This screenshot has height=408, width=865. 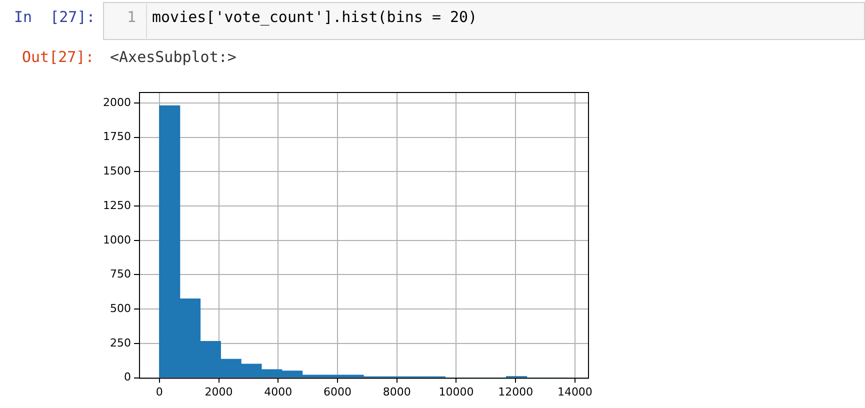 I want to click on x-tick-label: 4000, so click(x=278, y=391).